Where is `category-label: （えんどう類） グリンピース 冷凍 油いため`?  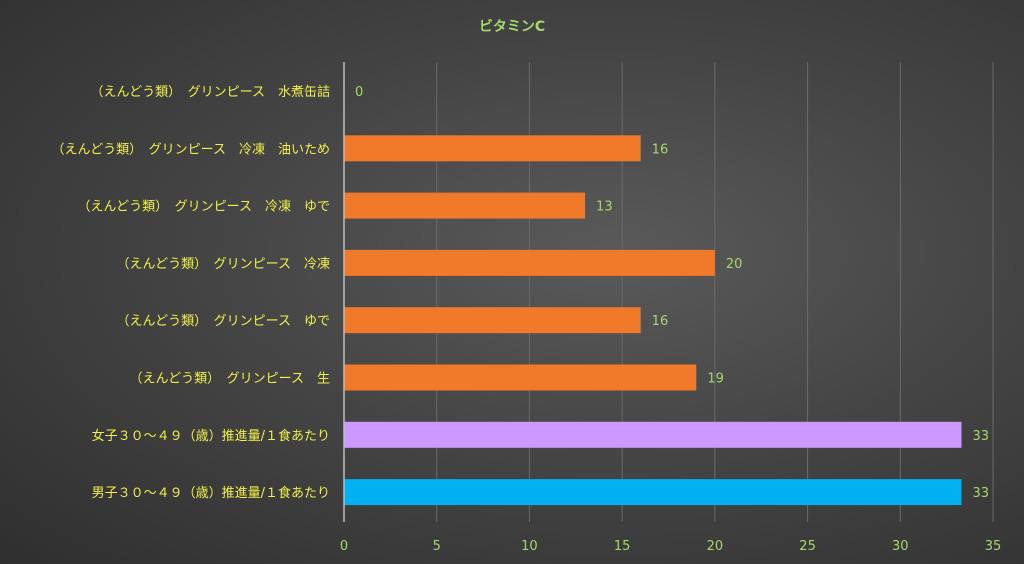
category-label: （えんどう類） グリンピース 冷凍 油いため is located at coordinates (191, 149).